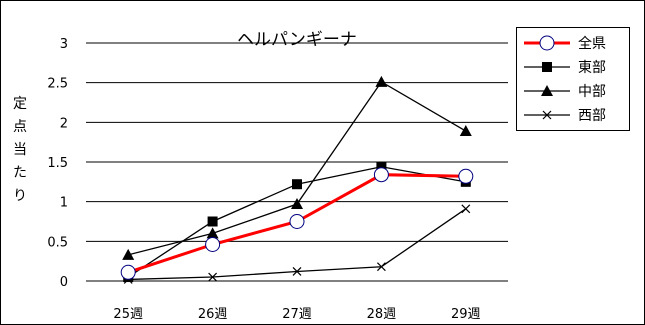 The width and height of the screenshot is (645, 325). I want to click on y-tick-label: 1, so click(64, 203).